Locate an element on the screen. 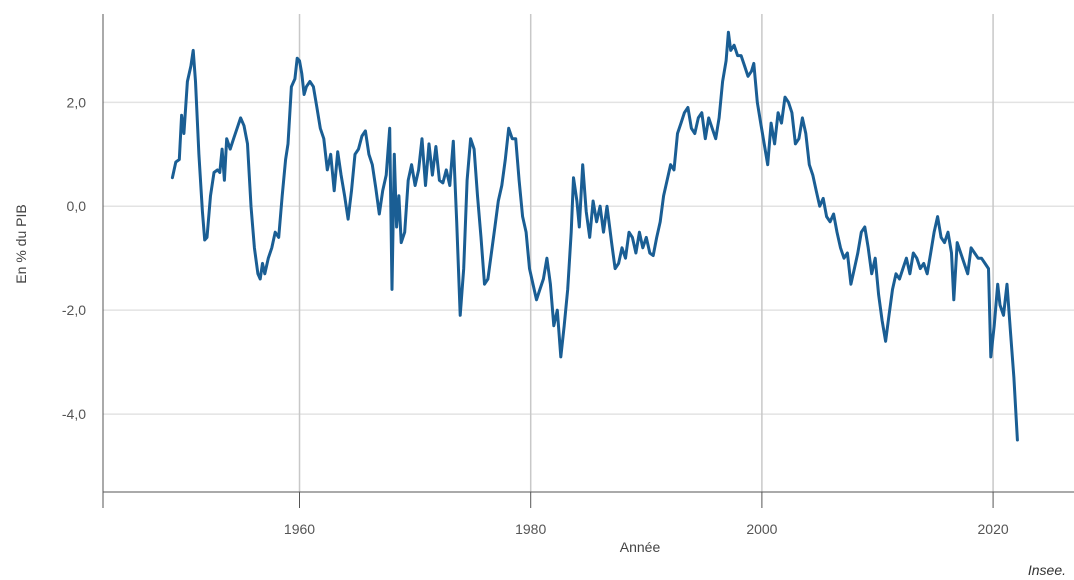 The width and height of the screenshot is (1074, 580). x-tick-label: 1960 is located at coordinates (299, 529).